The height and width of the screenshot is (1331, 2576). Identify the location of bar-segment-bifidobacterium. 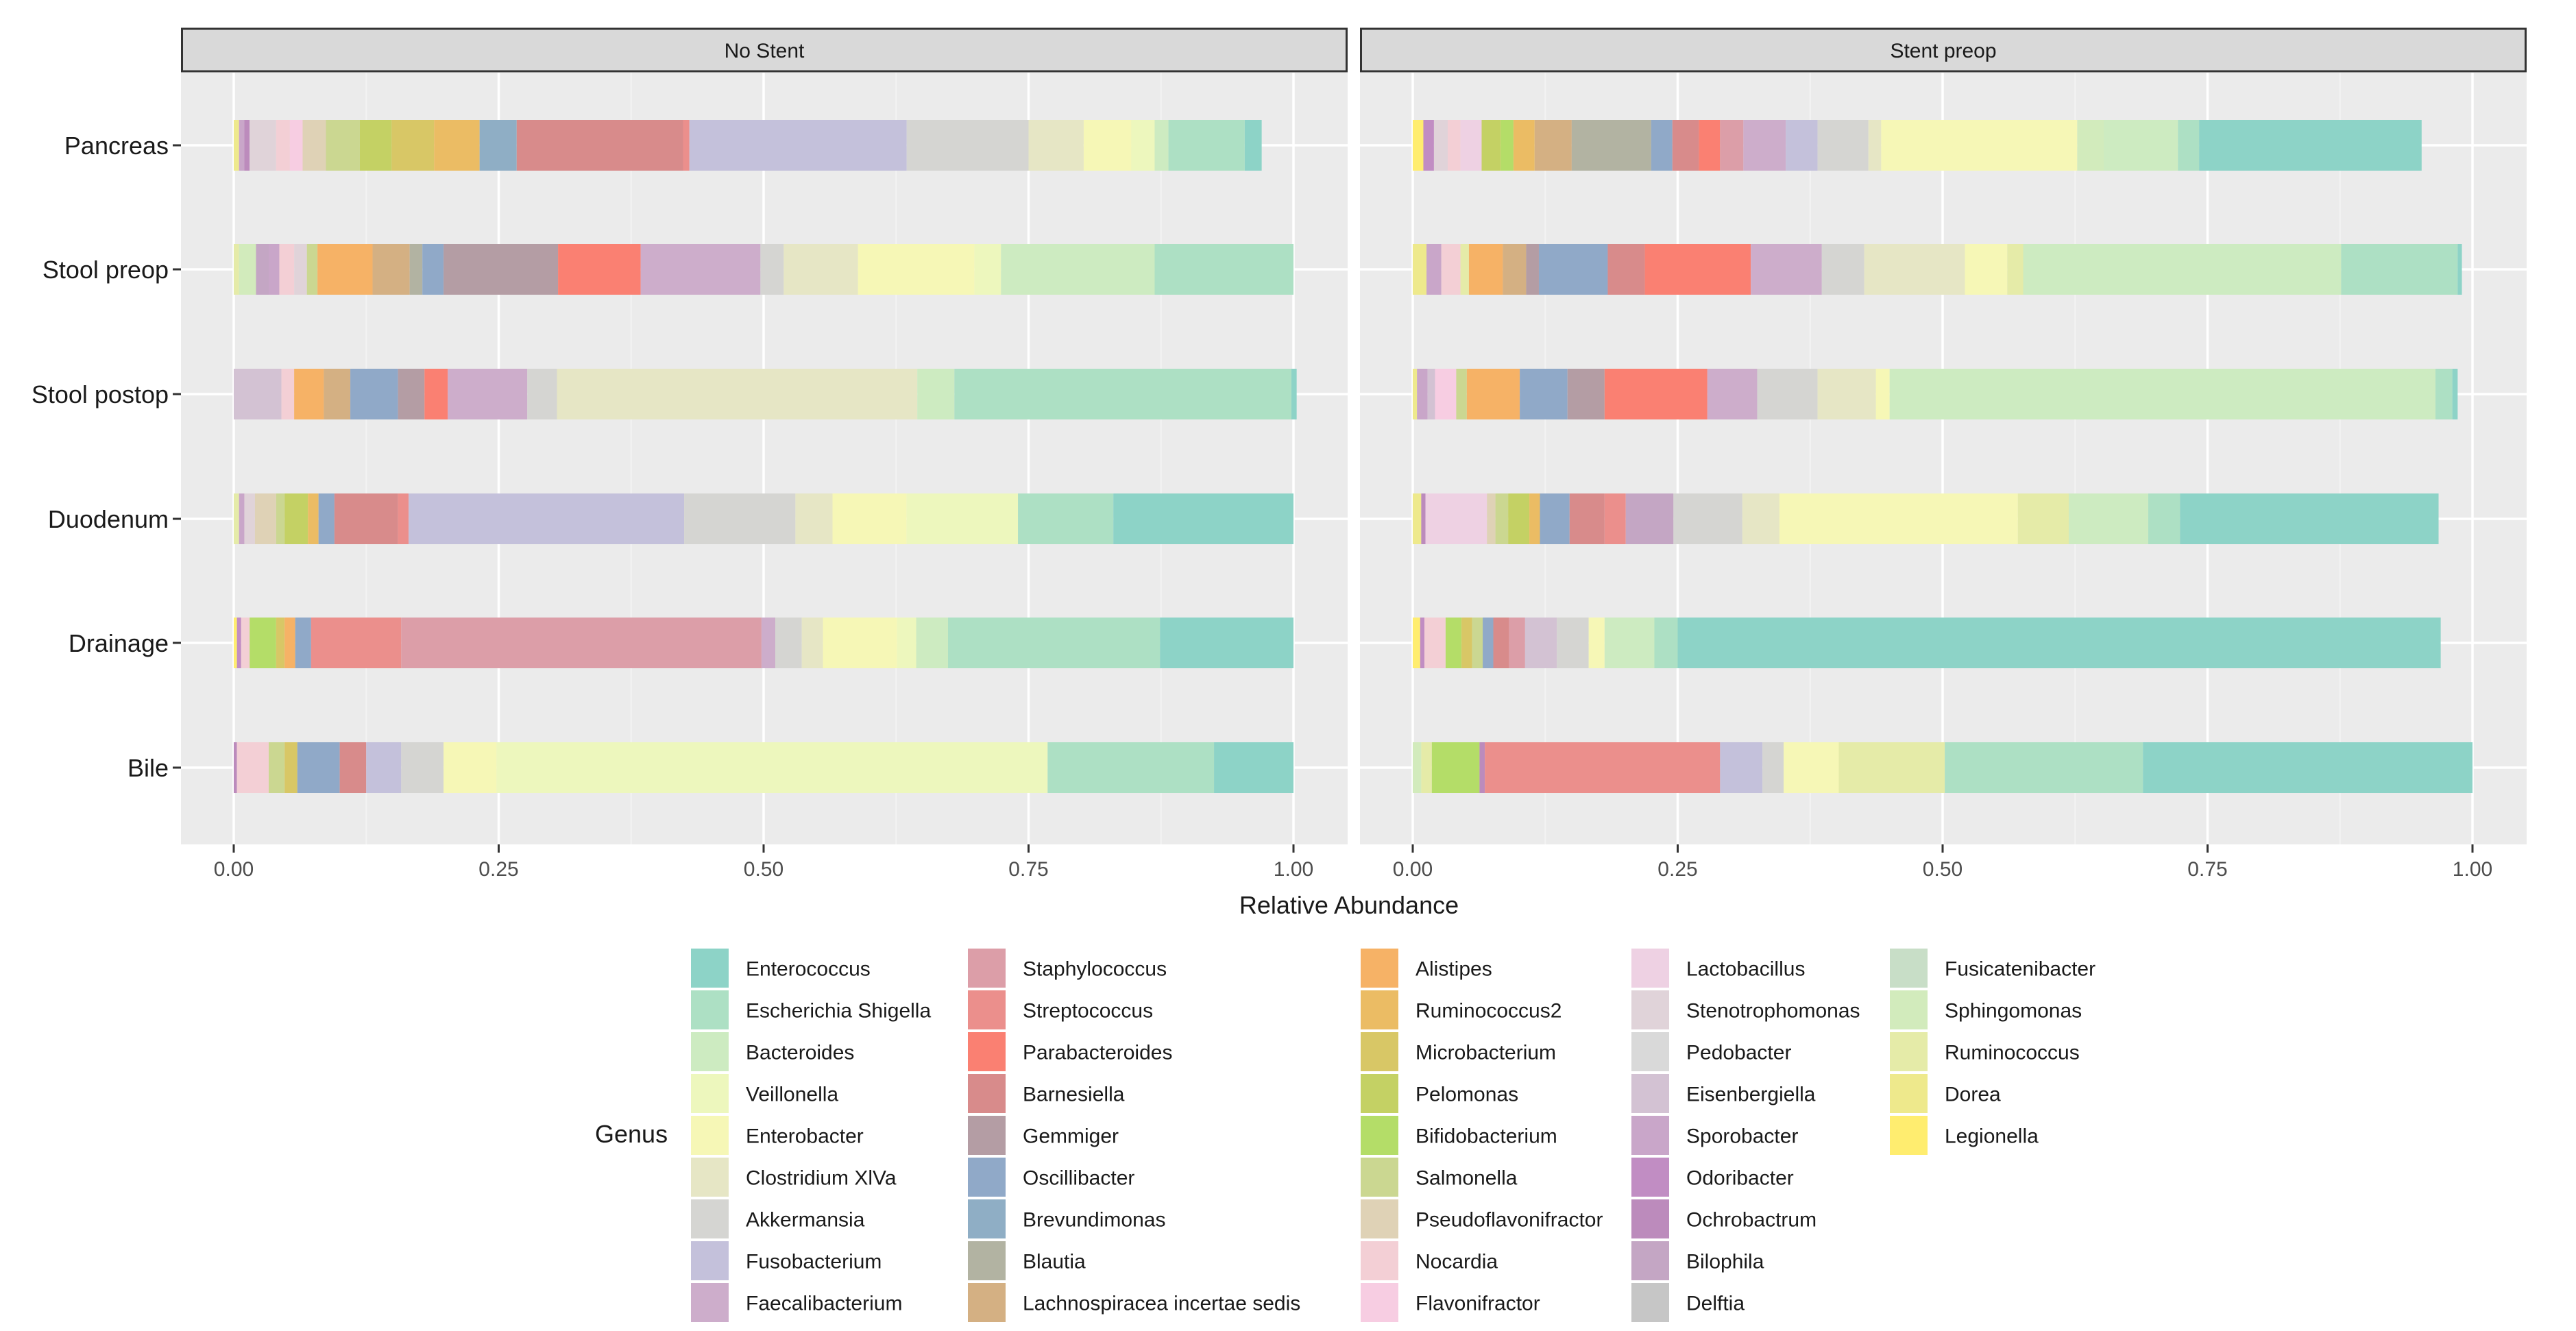
(1455, 768).